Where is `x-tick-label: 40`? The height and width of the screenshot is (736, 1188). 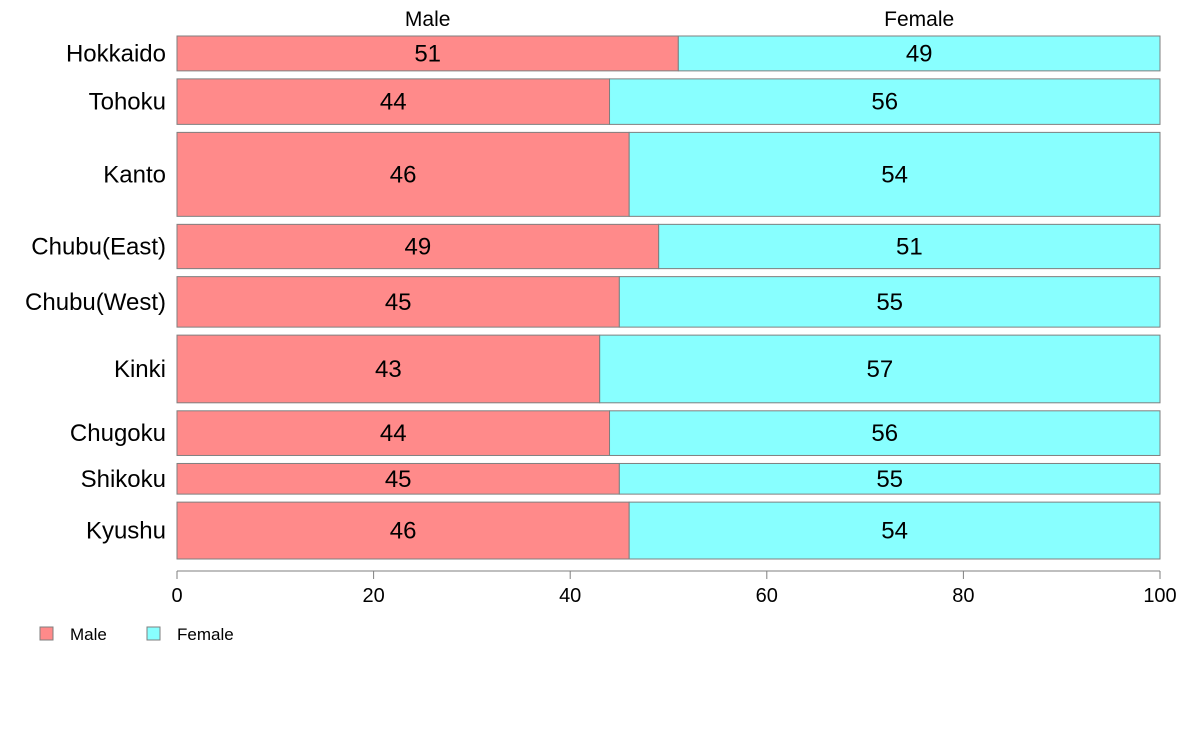 x-tick-label: 40 is located at coordinates (570, 596).